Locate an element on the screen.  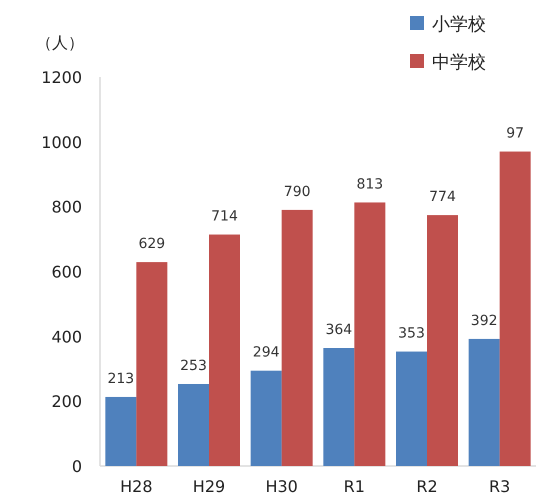
data-label: 629 is located at coordinates (152, 244).